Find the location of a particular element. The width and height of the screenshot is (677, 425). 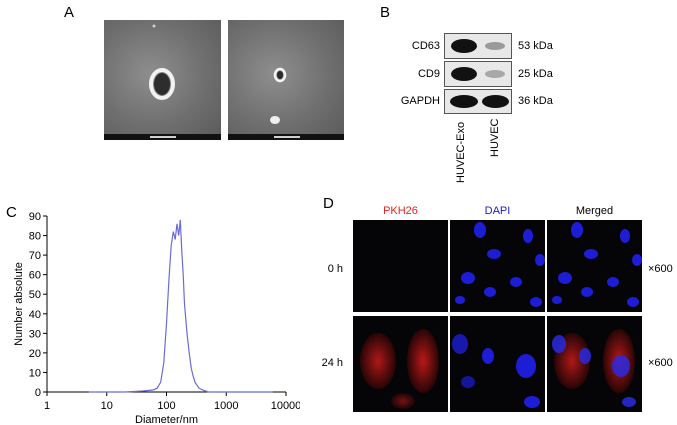

tile-merged-24h is located at coordinates (594, 364).